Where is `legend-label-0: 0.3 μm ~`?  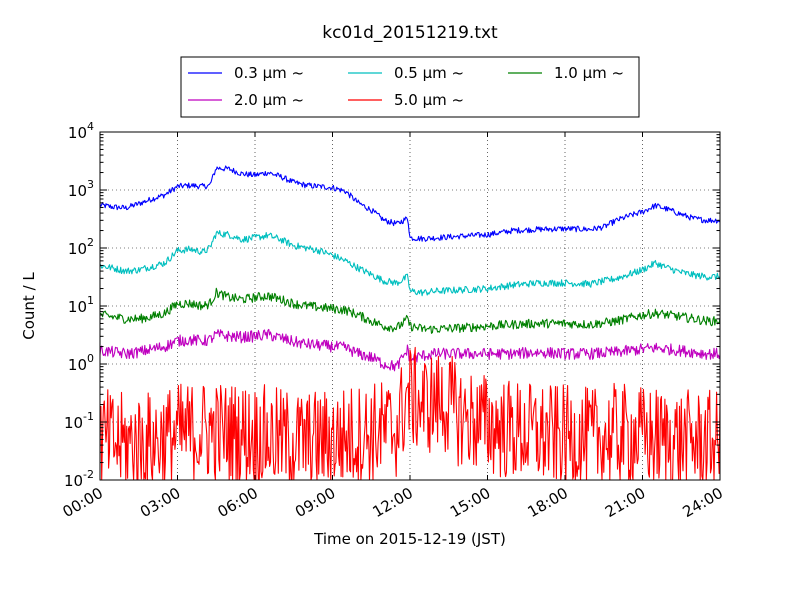
legend-label-0: 0.3 μm ~ is located at coordinates (269, 73).